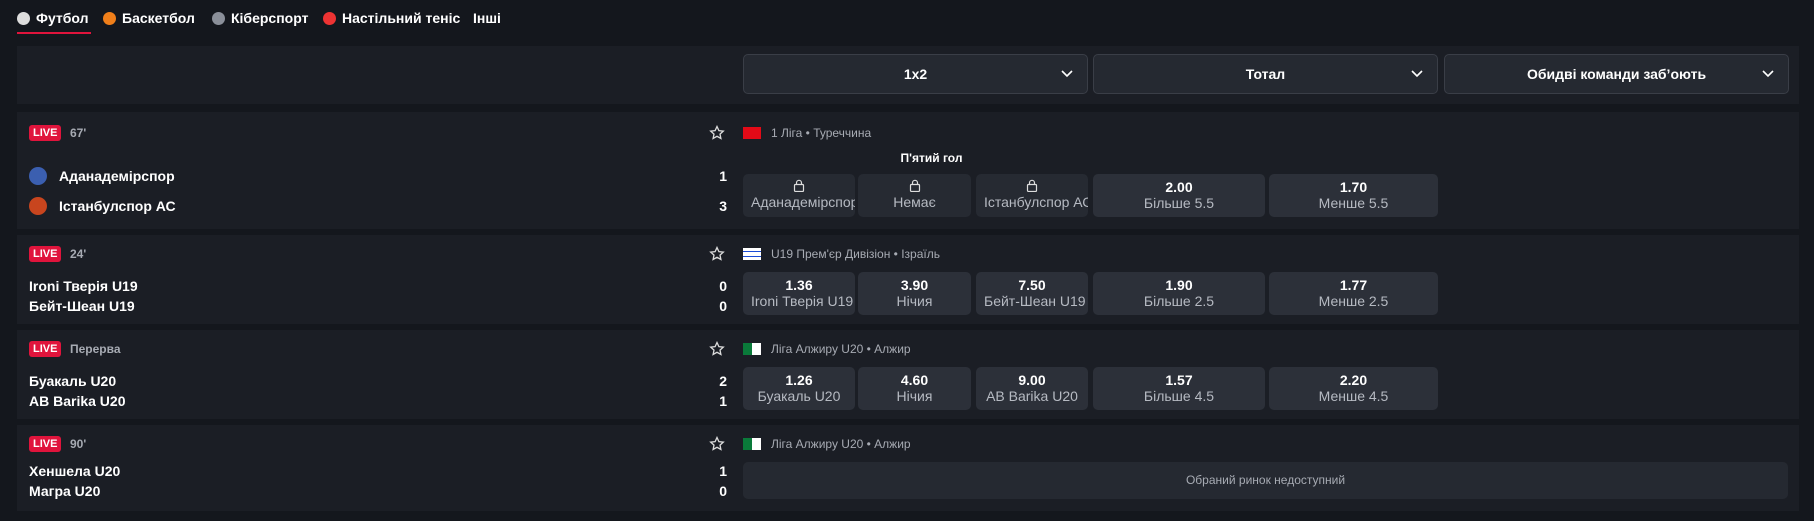 Image resolution: width=1814 pixels, height=521 pixels. What do you see at coordinates (1179, 187) in the screenshot?
I see `odds-value: 2.00` at bounding box center [1179, 187].